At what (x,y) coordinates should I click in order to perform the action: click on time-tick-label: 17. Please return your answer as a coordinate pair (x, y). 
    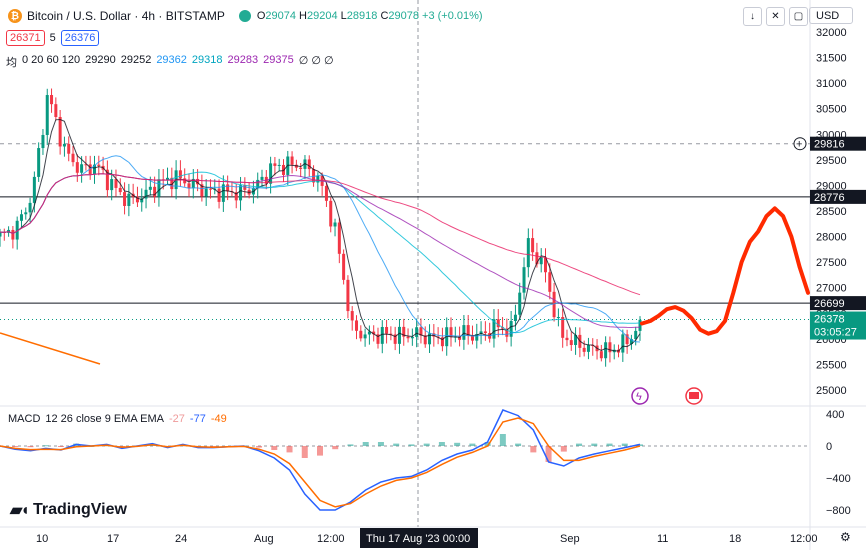
    Looking at the image, I should click on (113, 539).